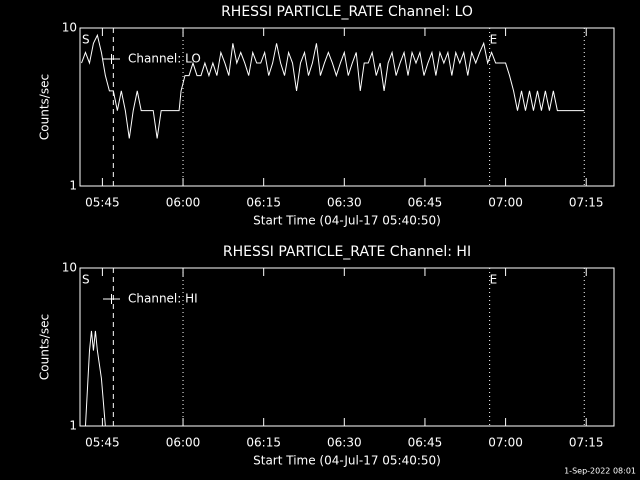  I want to click on footer: 1-Sep-2022 08:01, so click(600, 471).